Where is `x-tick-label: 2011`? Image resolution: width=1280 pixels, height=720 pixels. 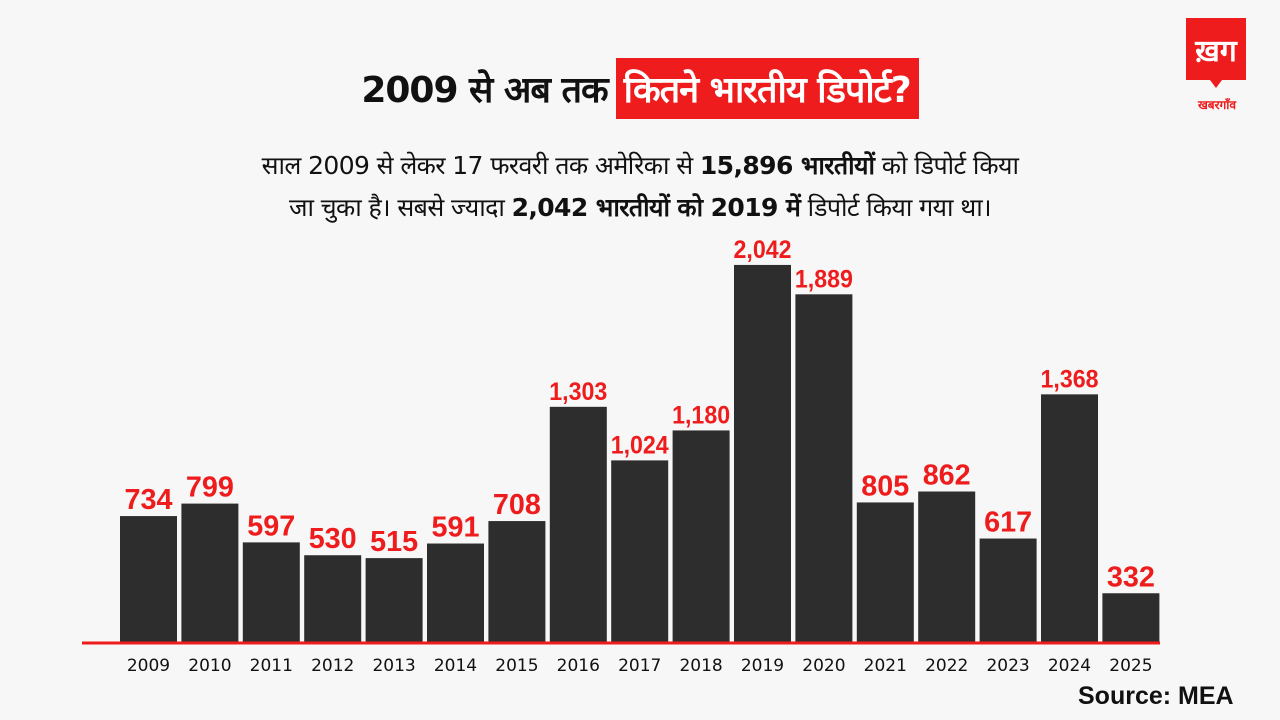 x-tick-label: 2011 is located at coordinates (271, 666).